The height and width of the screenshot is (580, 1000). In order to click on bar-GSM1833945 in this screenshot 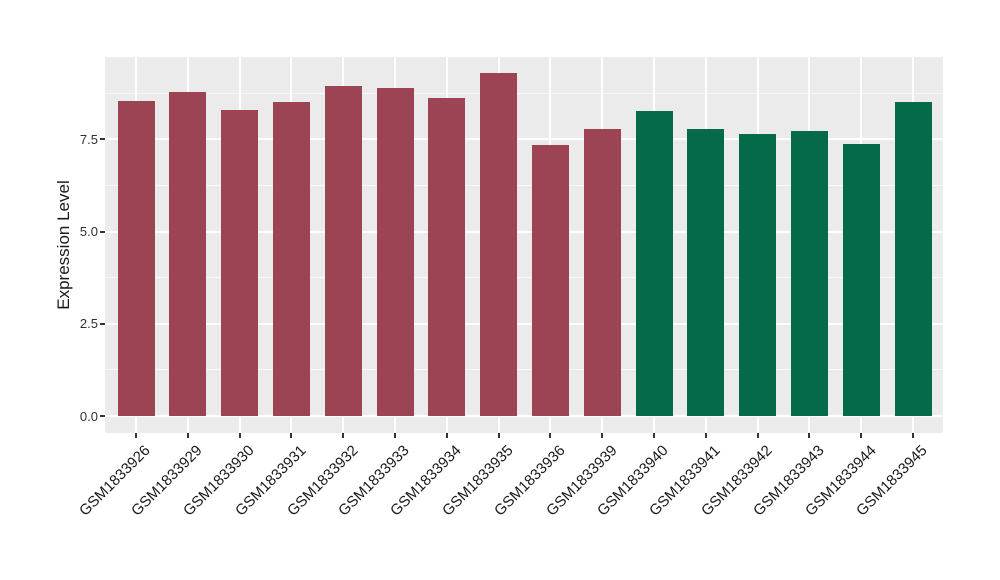, I will do `click(913, 259)`.